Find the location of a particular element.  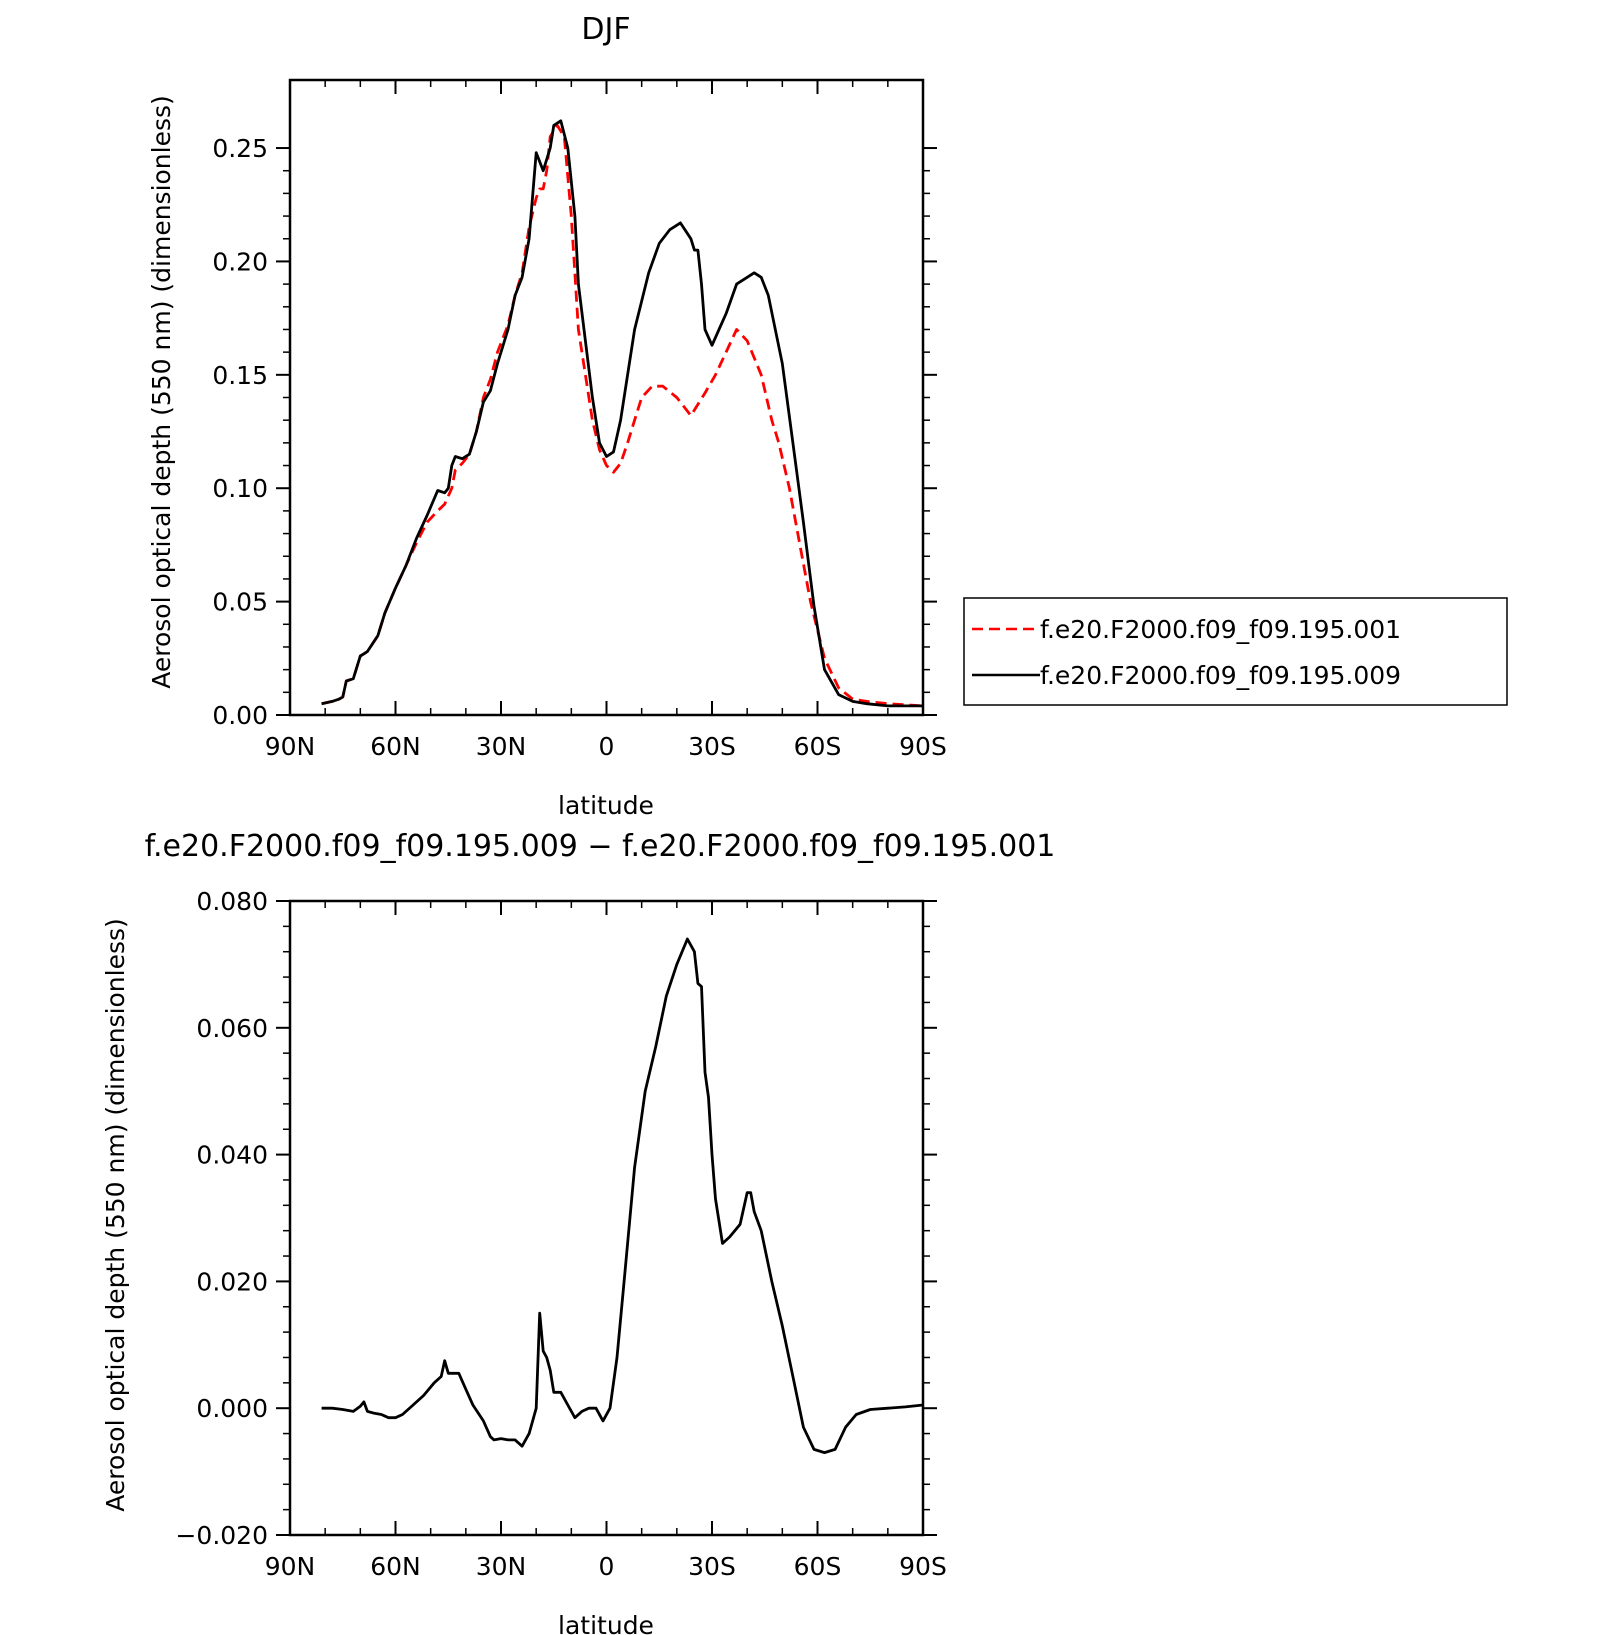

y-tick-label: −0.020 is located at coordinates (221, 1535).